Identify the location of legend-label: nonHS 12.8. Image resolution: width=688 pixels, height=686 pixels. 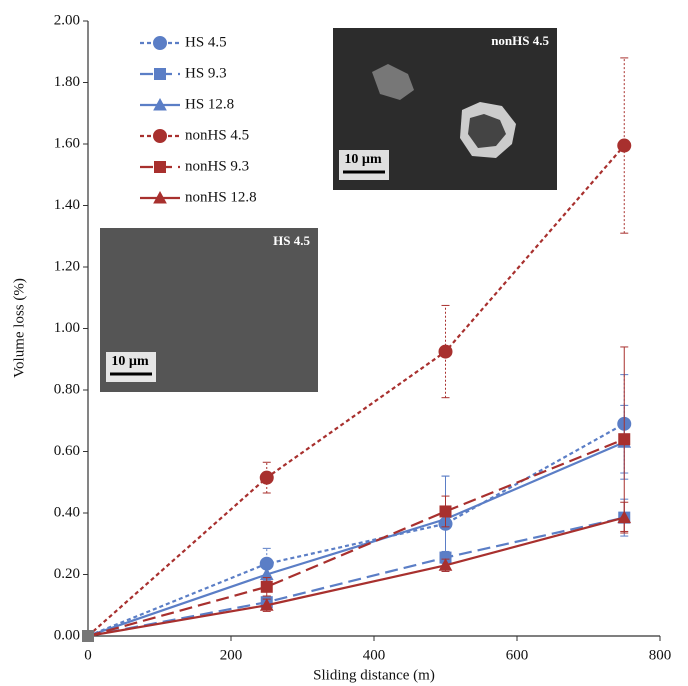
(221, 197).